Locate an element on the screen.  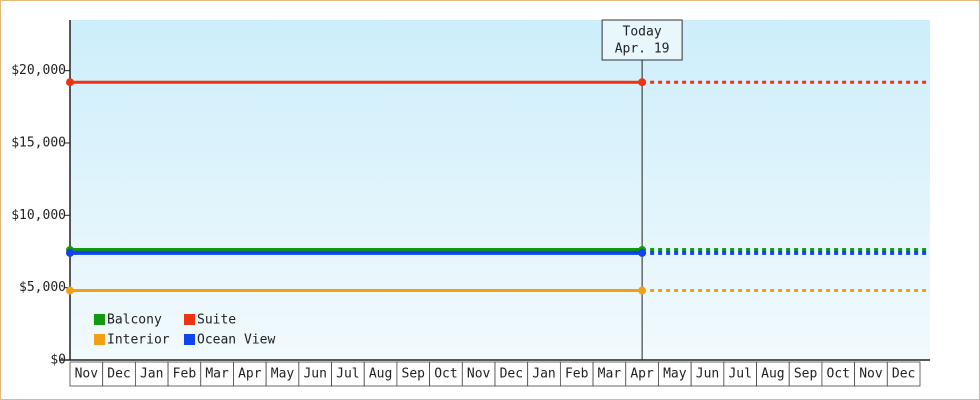
y-tick-label: $0 is located at coordinates (58, 360).